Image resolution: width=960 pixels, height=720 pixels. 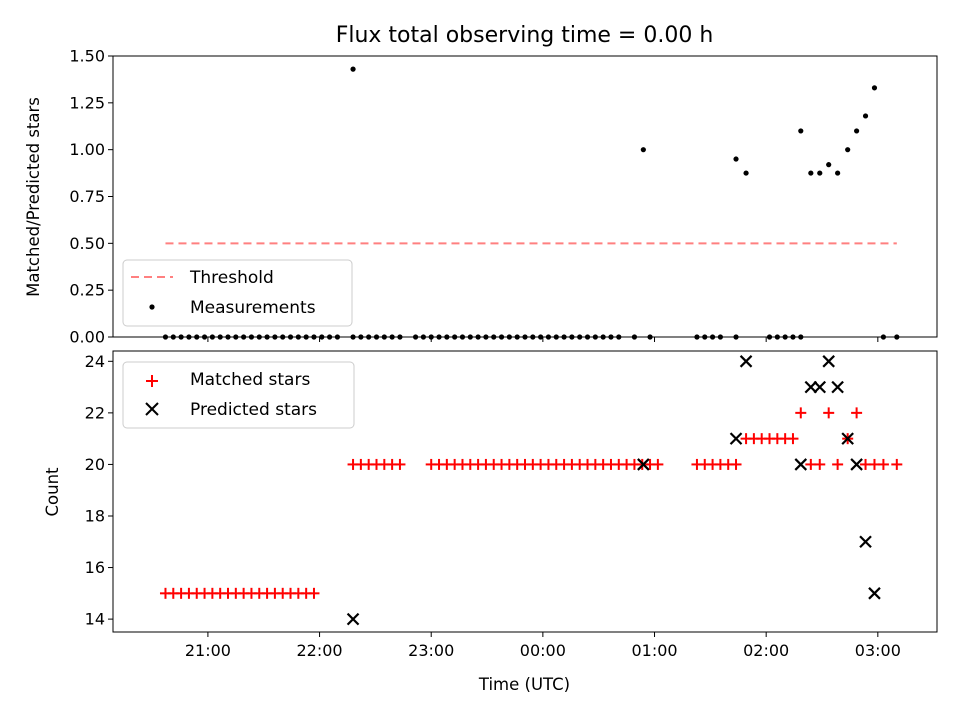 I want to click on y-tick-label: 1.25, so click(x=87, y=102).